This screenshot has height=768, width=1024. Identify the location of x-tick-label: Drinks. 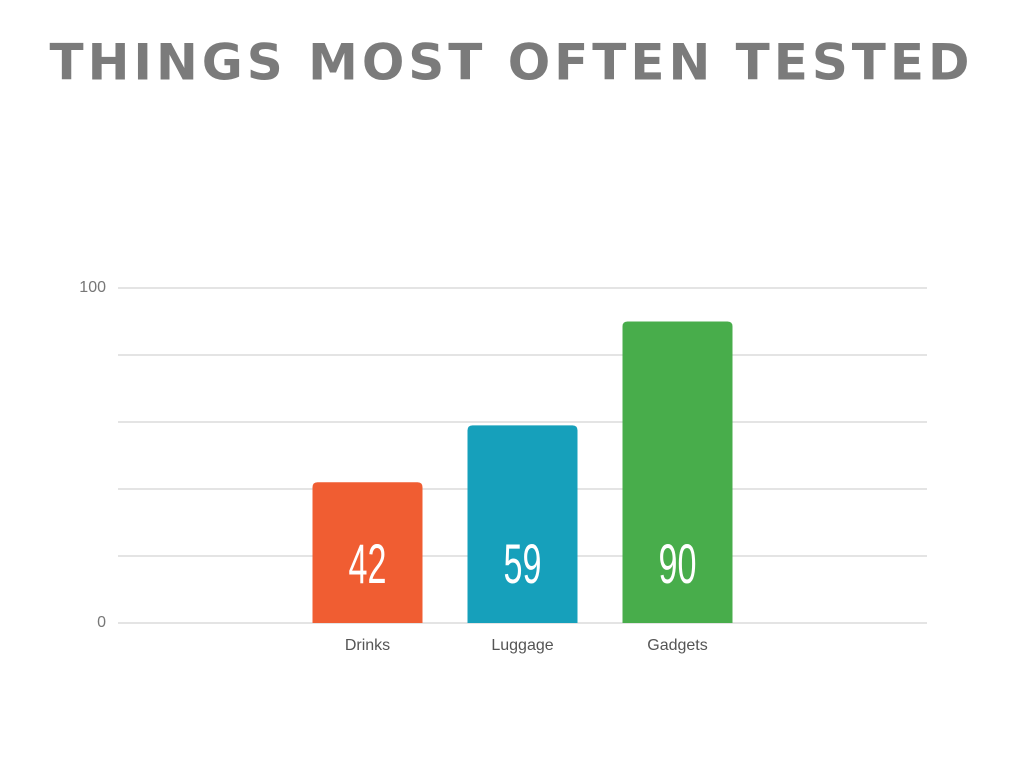
(367, 645).